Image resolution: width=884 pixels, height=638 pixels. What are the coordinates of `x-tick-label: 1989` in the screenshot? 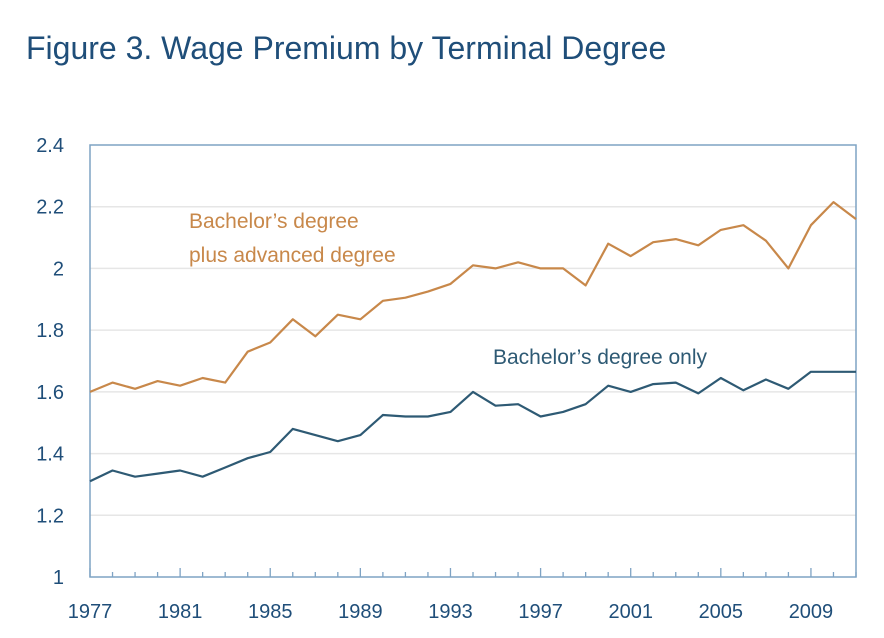 It's located at (360, 612).